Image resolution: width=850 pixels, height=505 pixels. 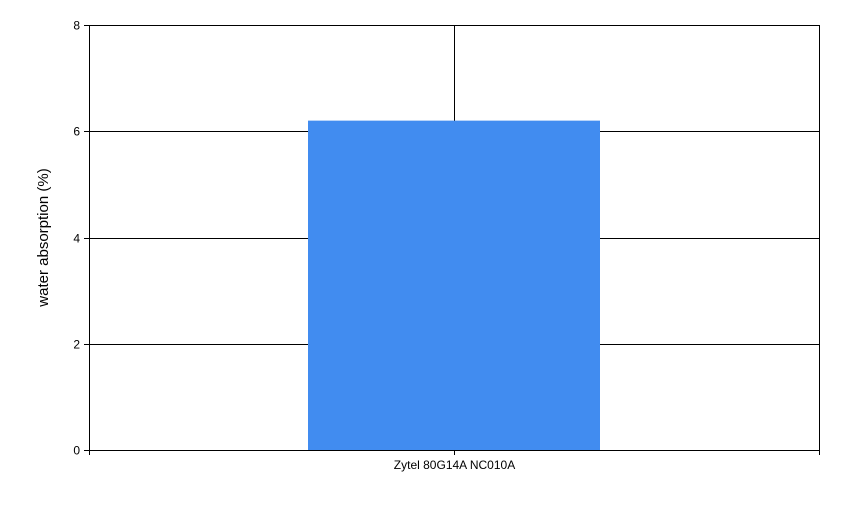 What do you see at coordinates (76, 345) in the screenshot?
I see `y-tick-label-2: 2` at bounding box center [76, 345].